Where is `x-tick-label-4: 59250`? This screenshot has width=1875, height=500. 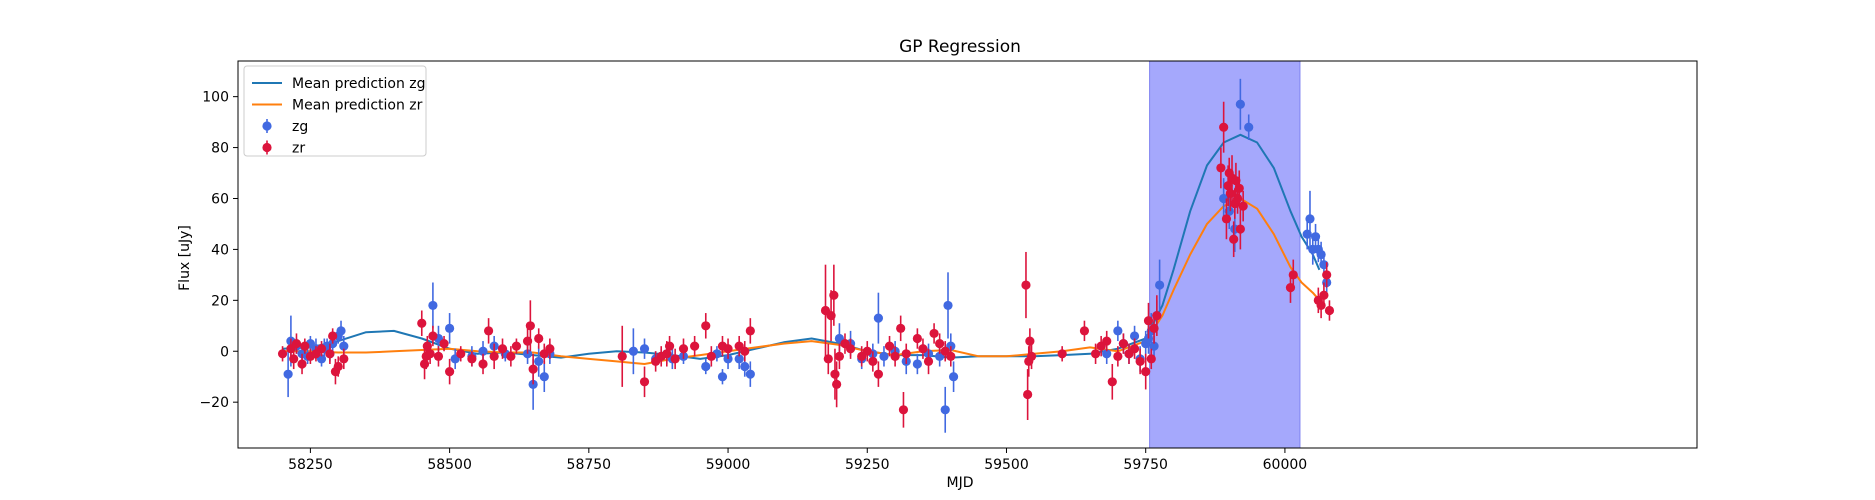
x-tick-label-4: 59250 is located at coordinates (867, 465).